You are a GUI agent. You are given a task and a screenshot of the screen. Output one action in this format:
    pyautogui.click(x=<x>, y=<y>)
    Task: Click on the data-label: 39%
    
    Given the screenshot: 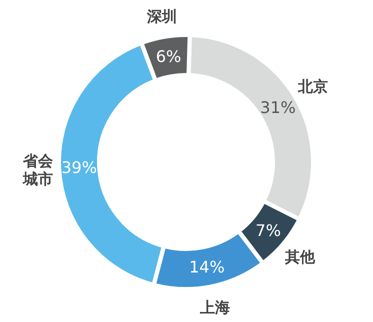 What is the action you would take?
    pyautogui.click(x=79, y=168)
    